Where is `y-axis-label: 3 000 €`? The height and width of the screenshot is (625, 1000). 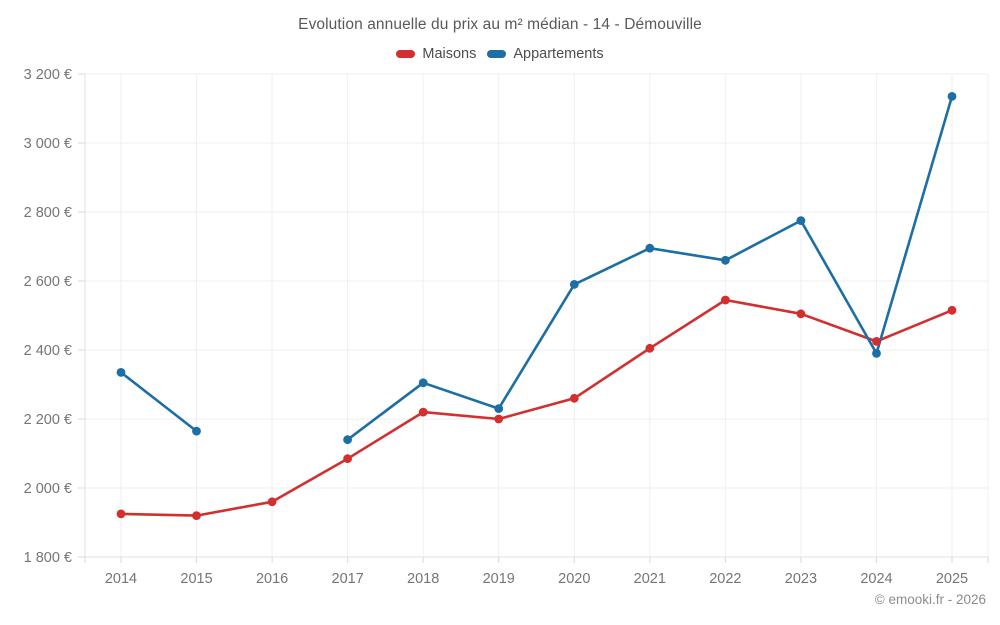 y-axis-label: 3 000 € is located at coordinates (48, 144).